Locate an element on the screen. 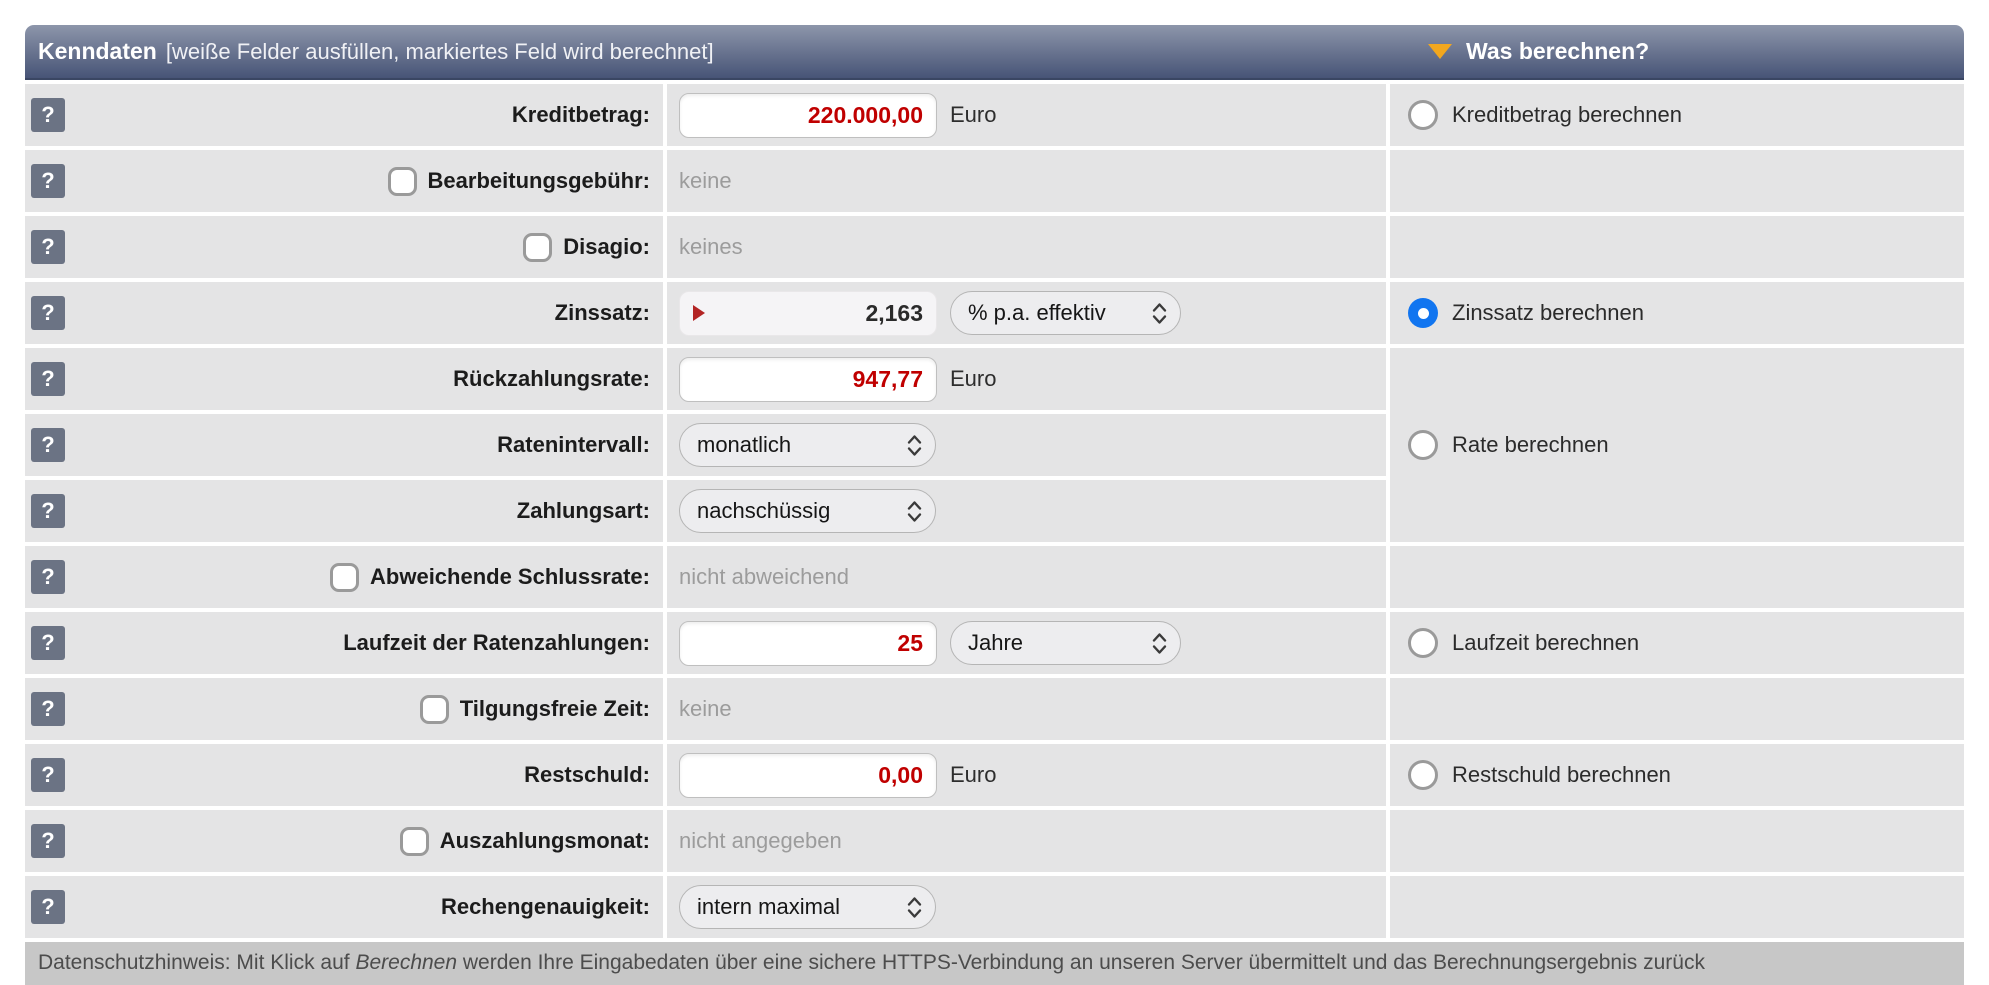 Image resolution: width=1989 pixels, height=985 pixels. field-label-ratenintervall: Ratenintervall: is located at coordinates (573, 444).